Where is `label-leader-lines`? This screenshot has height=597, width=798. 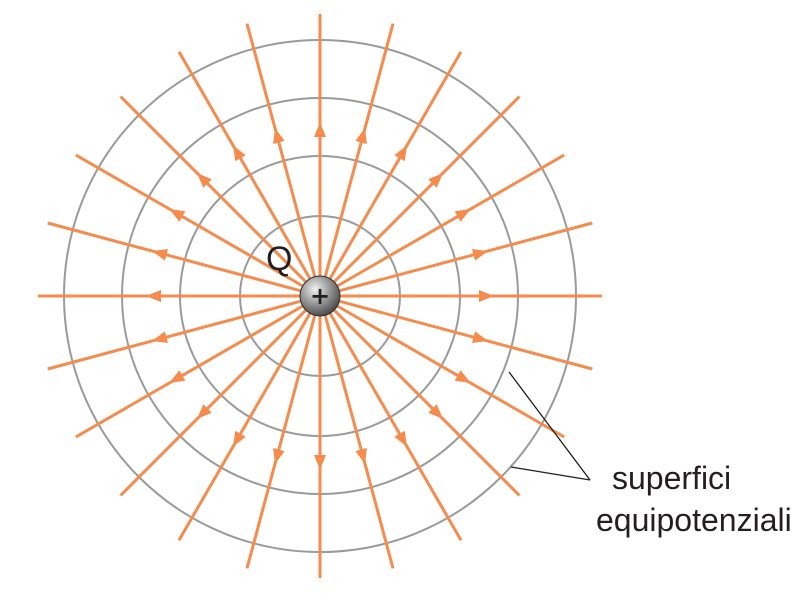 label-leader-lines is located at coordinates (549, 426).